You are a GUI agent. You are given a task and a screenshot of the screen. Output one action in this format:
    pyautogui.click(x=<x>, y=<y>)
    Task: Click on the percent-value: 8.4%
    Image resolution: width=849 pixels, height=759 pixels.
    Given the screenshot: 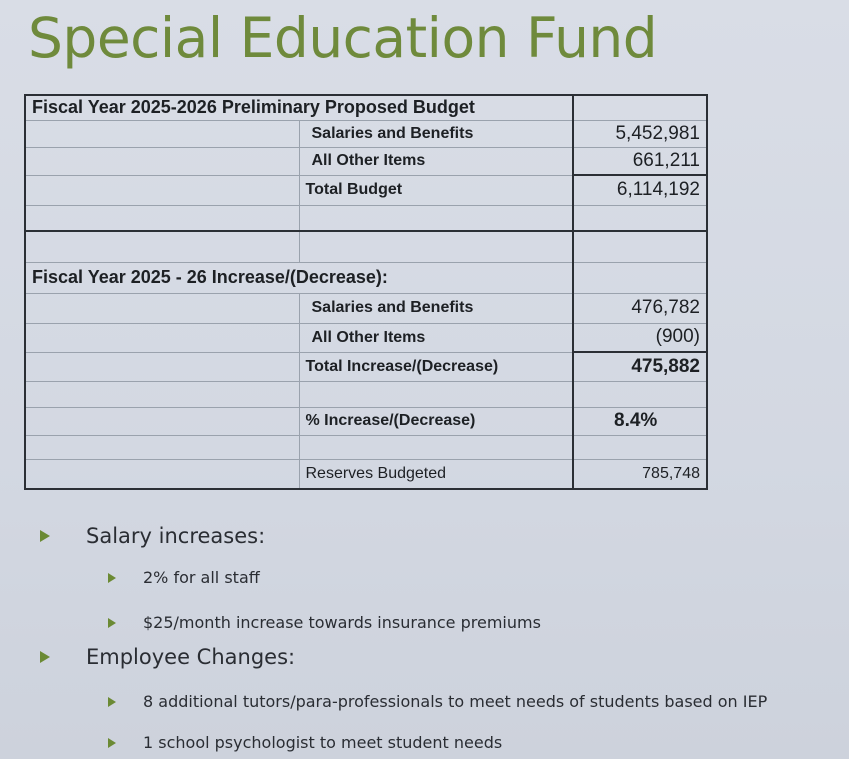 What is the action you would take?
    pyautogui.click(x=640, y=421)
    